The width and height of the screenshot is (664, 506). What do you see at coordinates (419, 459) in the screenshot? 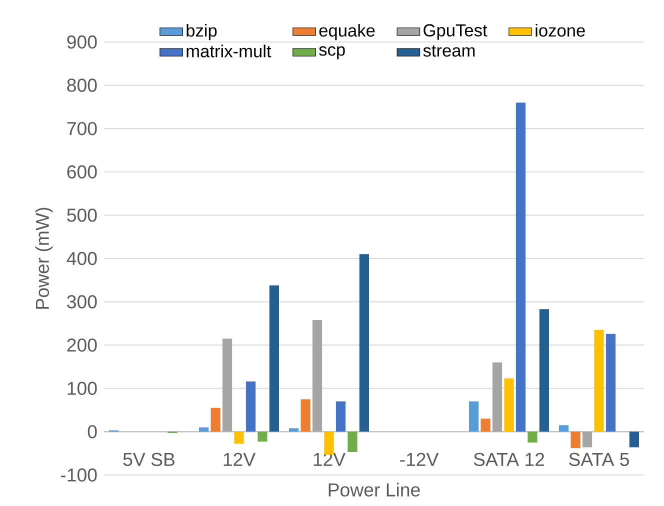
I see `x-tick-label: -12V` at bounding box center [419, 459].